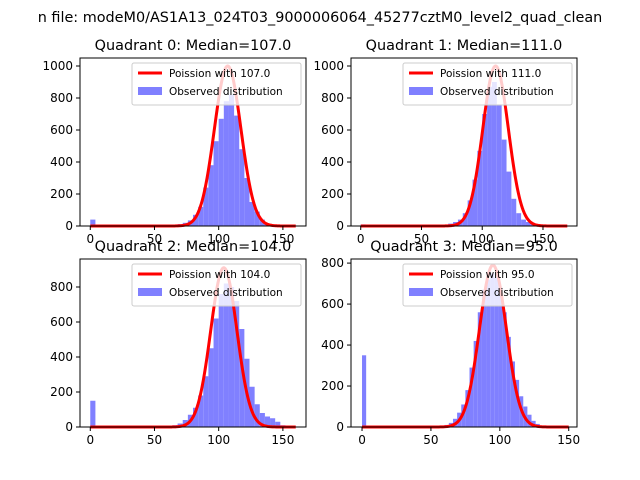 This screenshot has width=640, height=480. I want to click on legend-label-poisson: Poission with 95.0, so click(487, 275).